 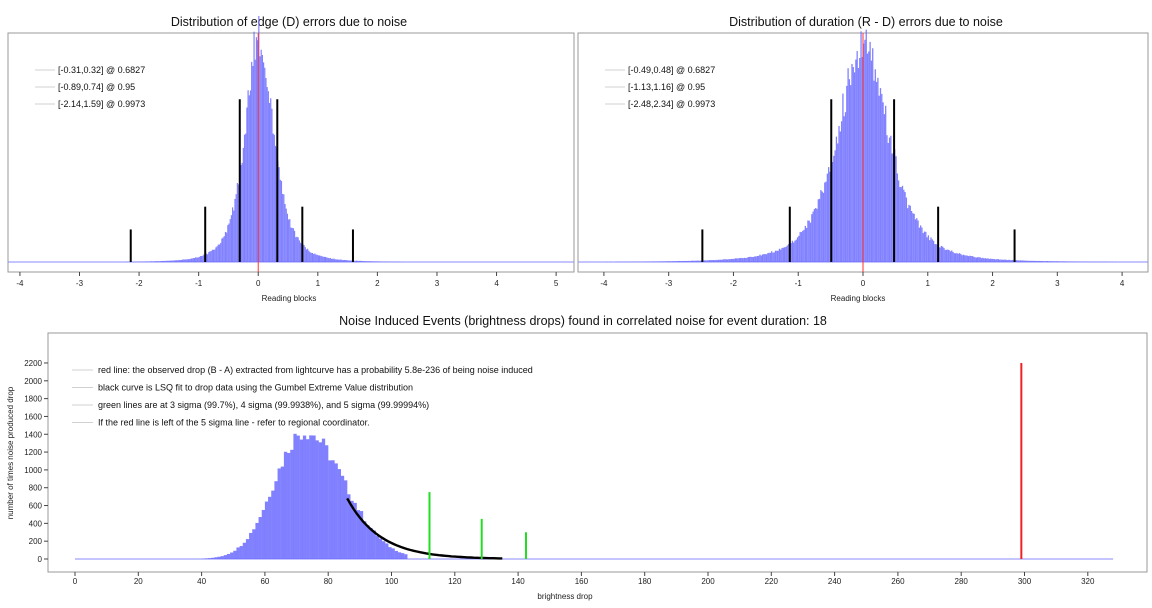 I want to click on y-tick-label: 200, so click(x=36, y=541).